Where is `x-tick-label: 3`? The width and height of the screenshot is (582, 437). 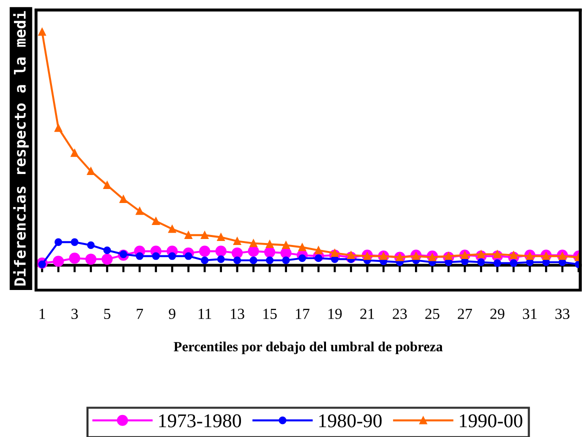
x-tick-label: 3 is located at coordinates (75, 314).